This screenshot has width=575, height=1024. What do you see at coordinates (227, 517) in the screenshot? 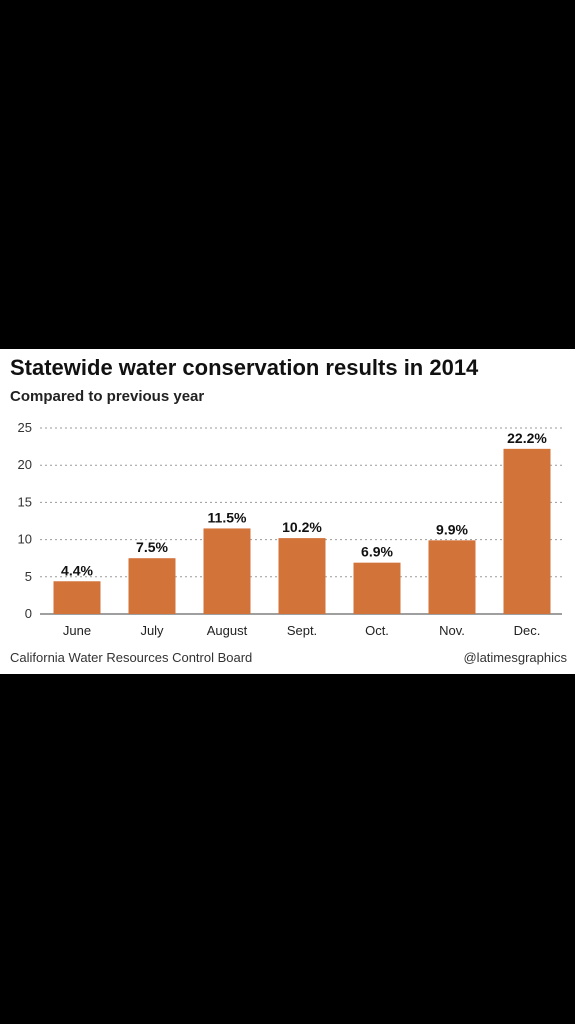
I see `data-label-2: 11.5%` at bounding box center [227, 517].